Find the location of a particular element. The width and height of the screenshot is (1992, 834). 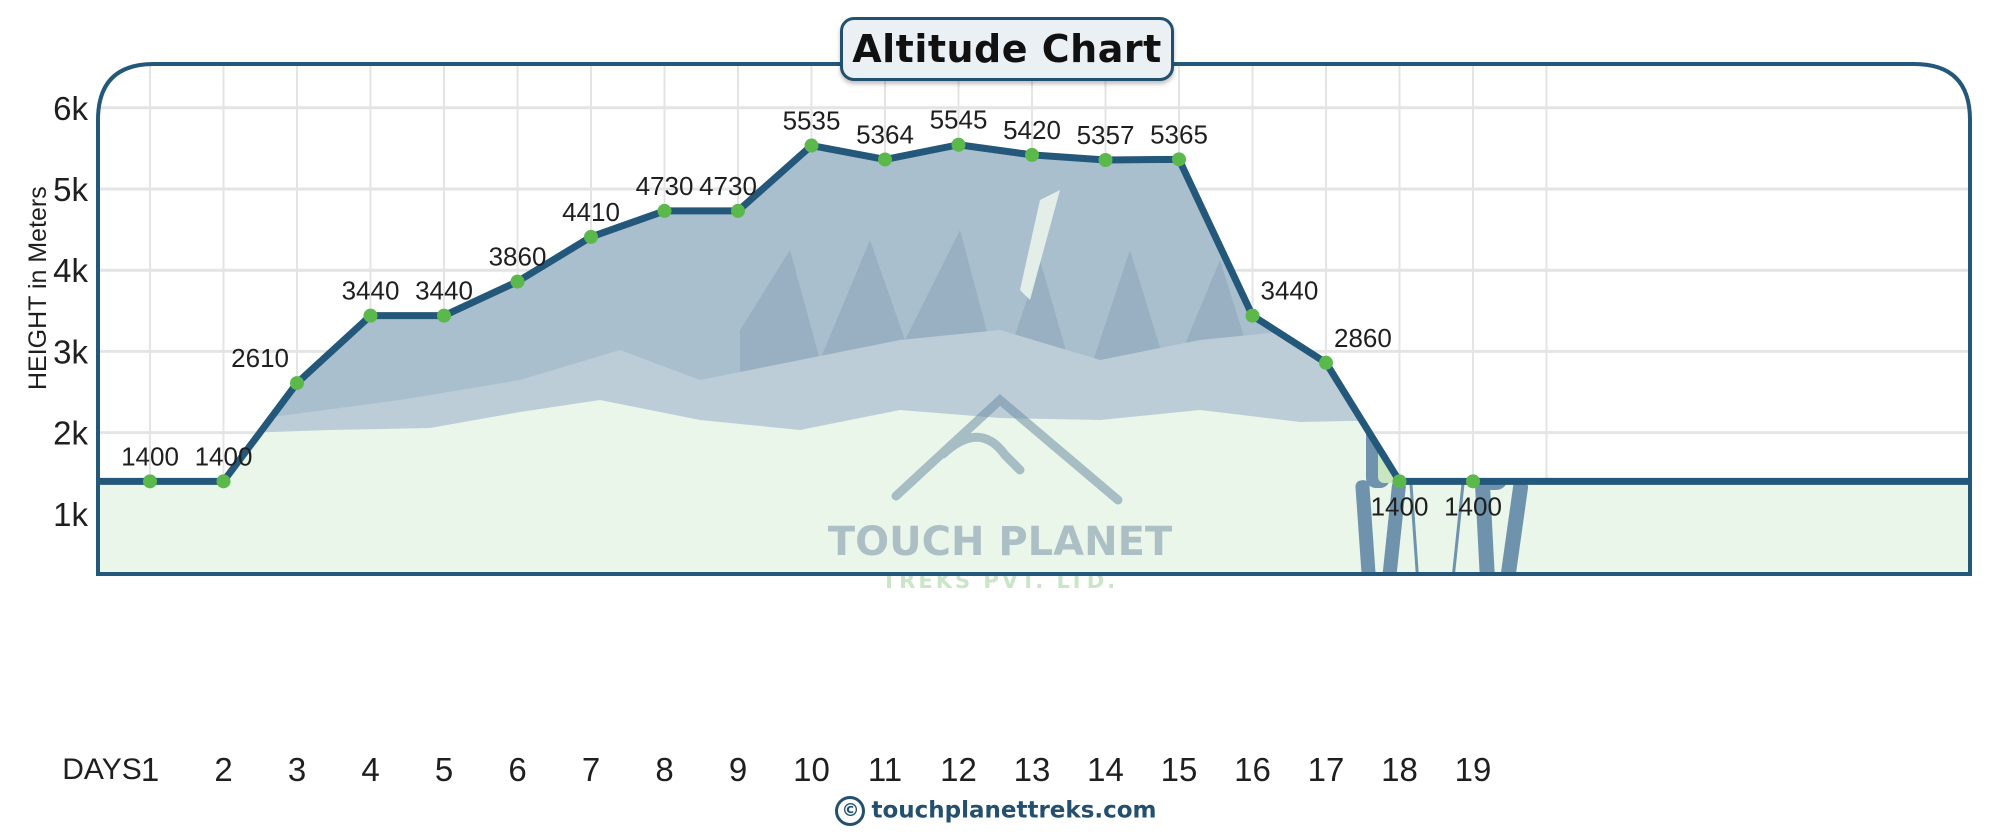

watermark-logo: TOUCH PLANET TREKS PVT. LTD. is located at coordinates (1000, 493).